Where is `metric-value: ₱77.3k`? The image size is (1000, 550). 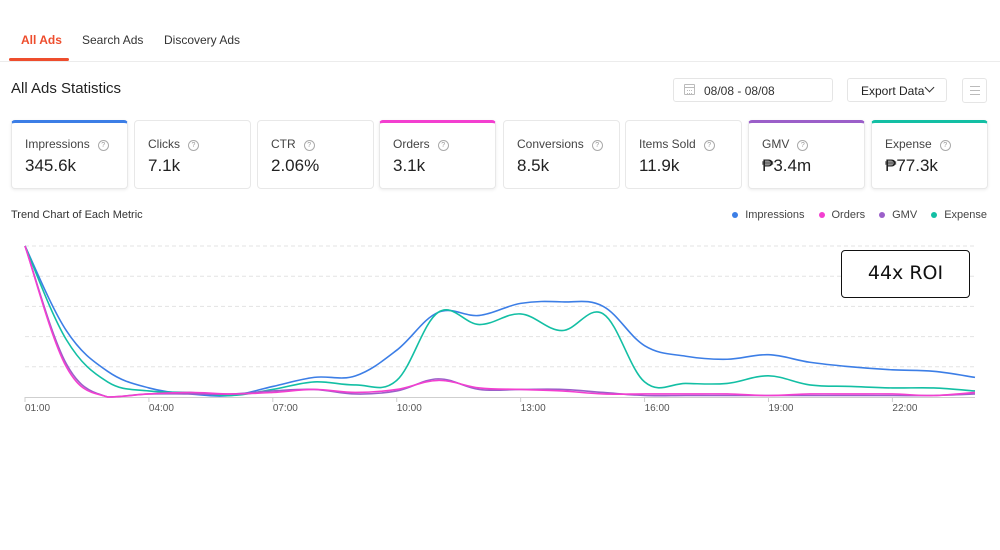 metric-value: ₱77.3k is located at coordinates (911, 165).